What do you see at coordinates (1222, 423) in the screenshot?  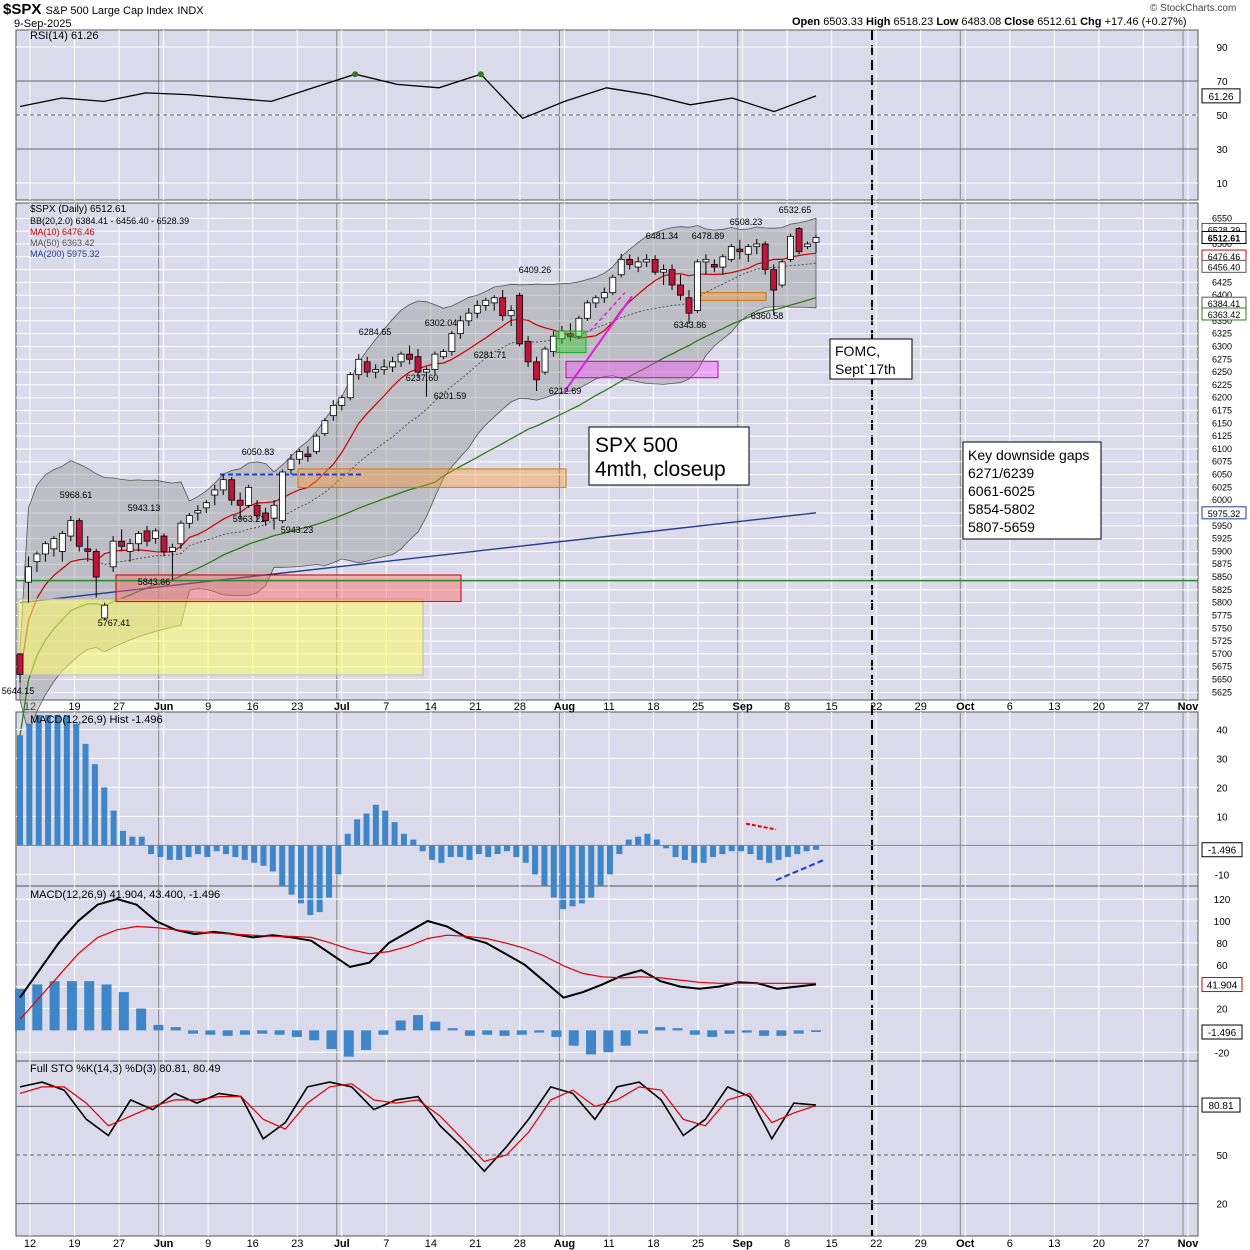 I see `price-tick-label: 6150` at bounding box center [1222, 423].